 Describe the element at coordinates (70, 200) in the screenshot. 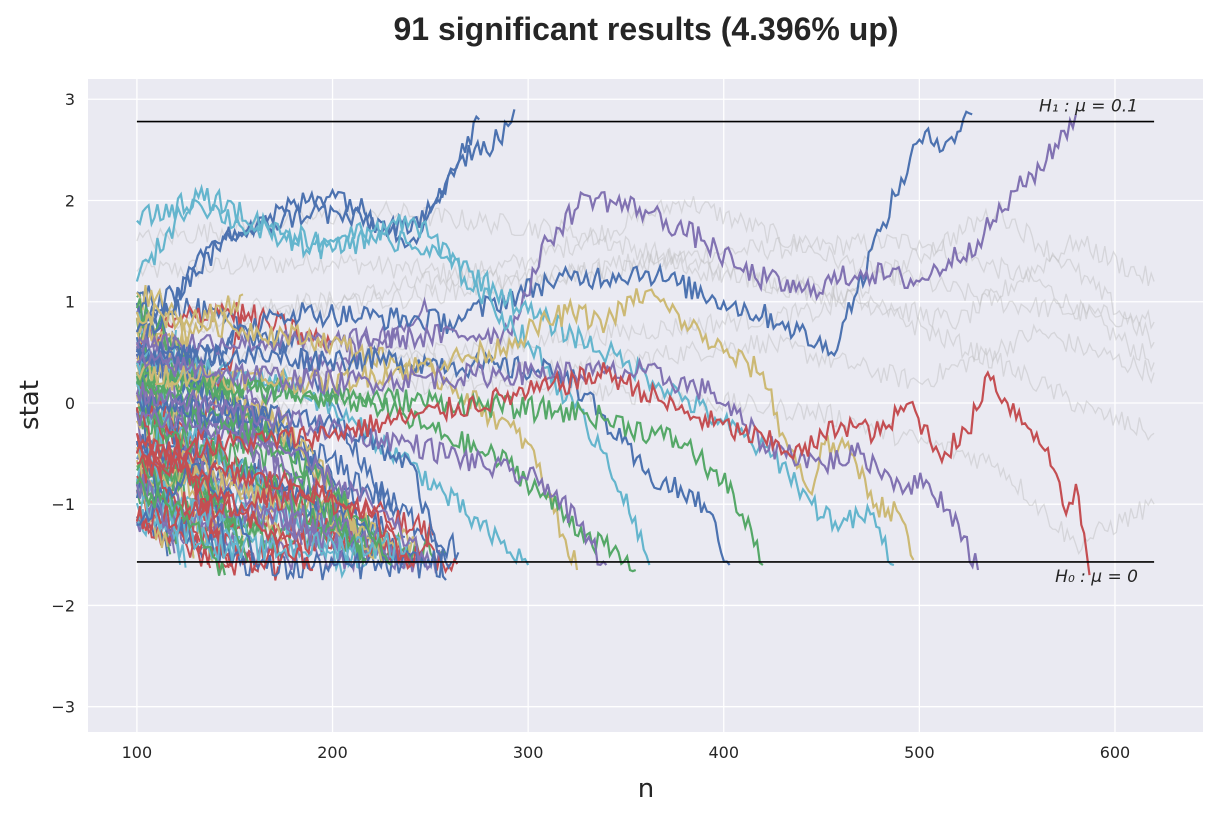

I see `y-tick-label: 2` at that location.